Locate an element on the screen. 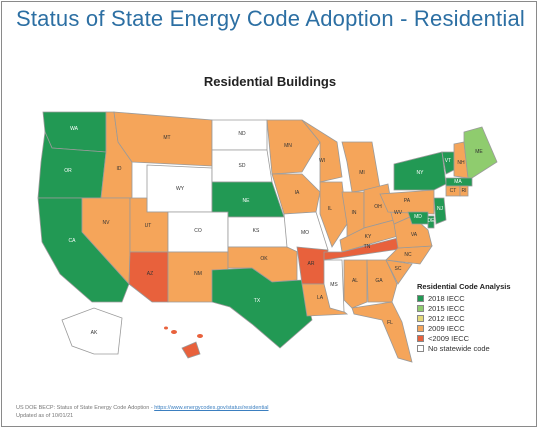  state-ny is located at coordinates (420, 171).